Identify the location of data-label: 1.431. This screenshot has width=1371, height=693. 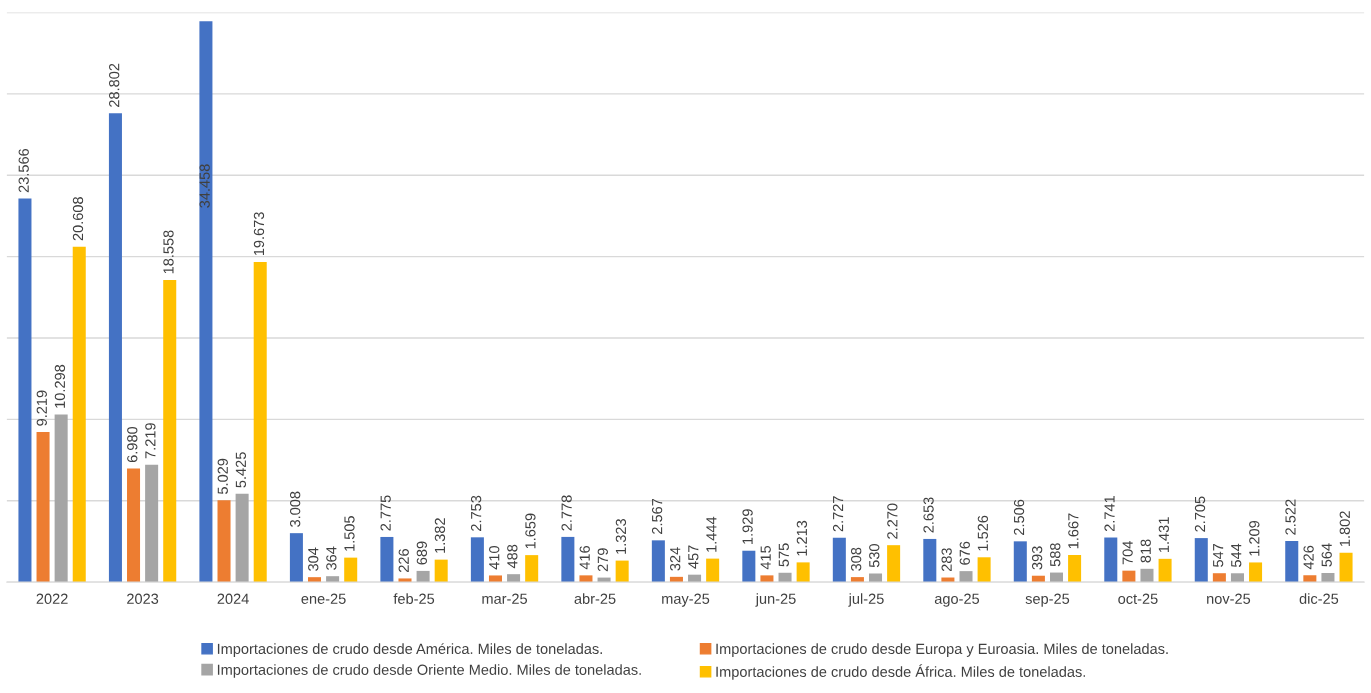
(1163, 535).